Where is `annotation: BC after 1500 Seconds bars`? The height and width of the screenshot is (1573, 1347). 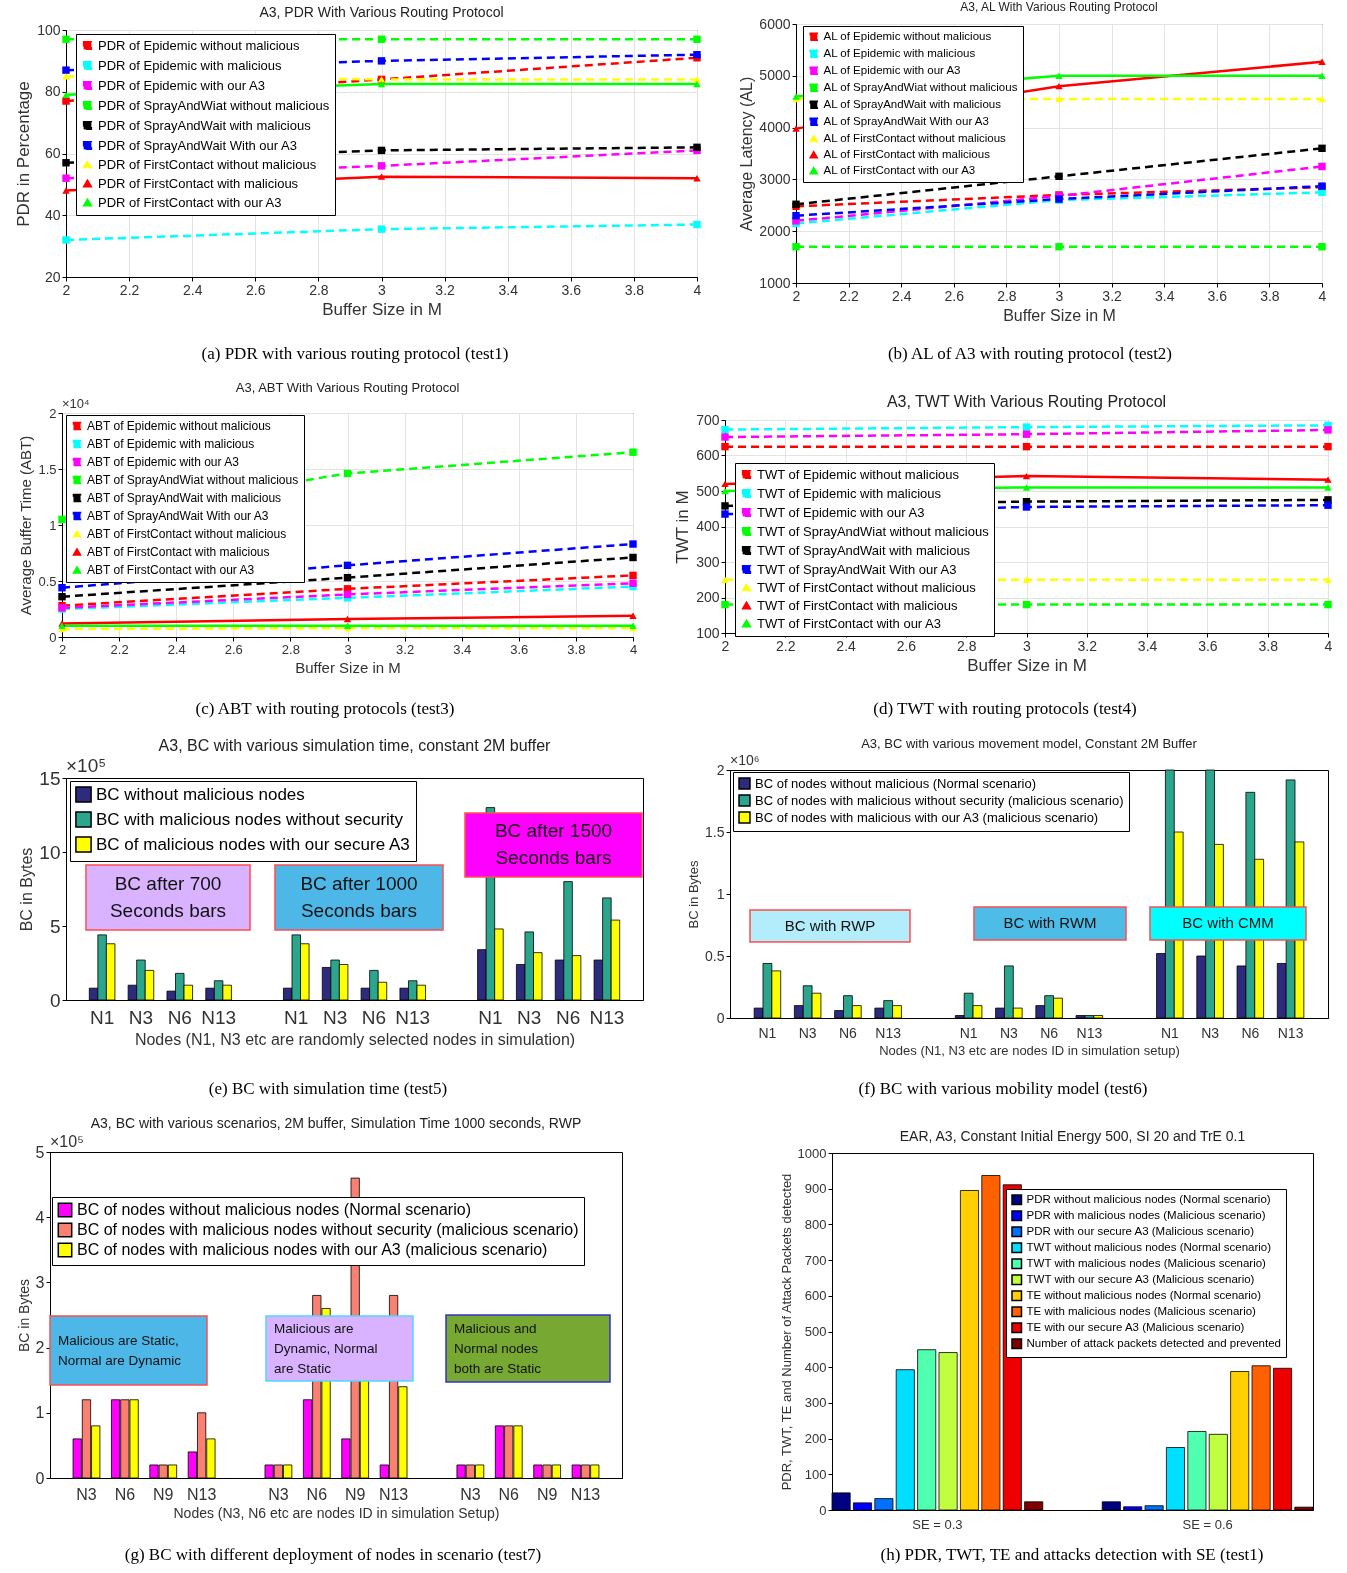
annotation: BC after 1500 Seconds bars is located at coordinates (553, 844).